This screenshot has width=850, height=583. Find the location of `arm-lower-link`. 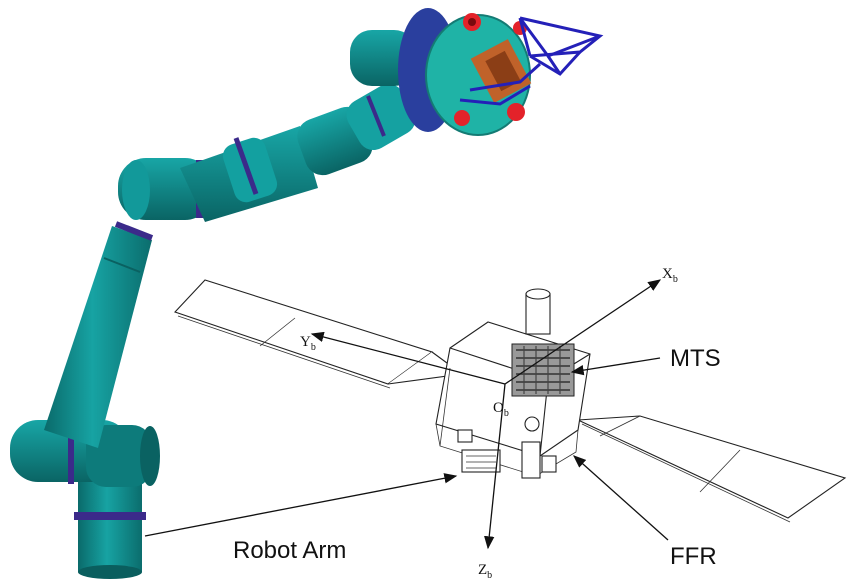

arm-lower-link is located at coordinates (99, 334).